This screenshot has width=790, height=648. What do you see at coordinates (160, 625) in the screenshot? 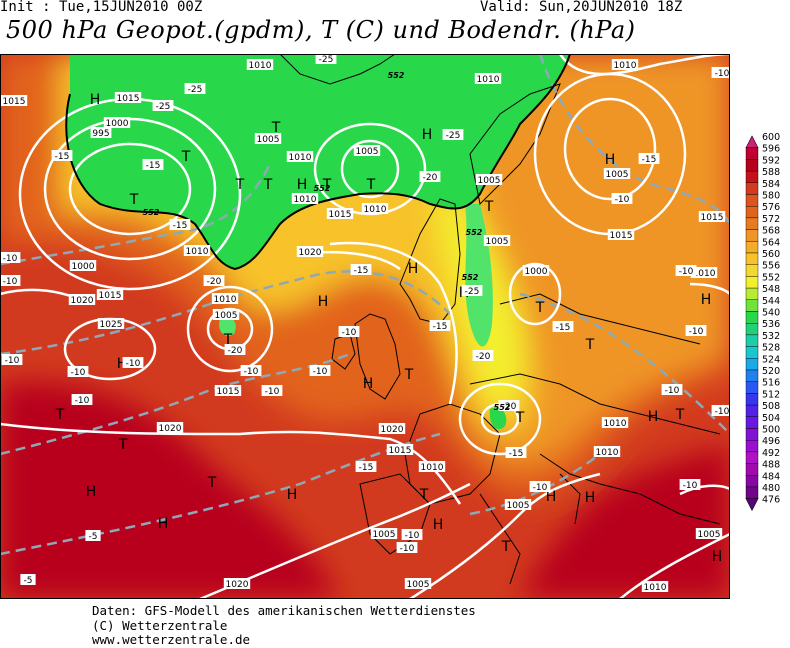
I see `footer-copyright: (C) Wetterzentrale` at bounding box center [160, 625].